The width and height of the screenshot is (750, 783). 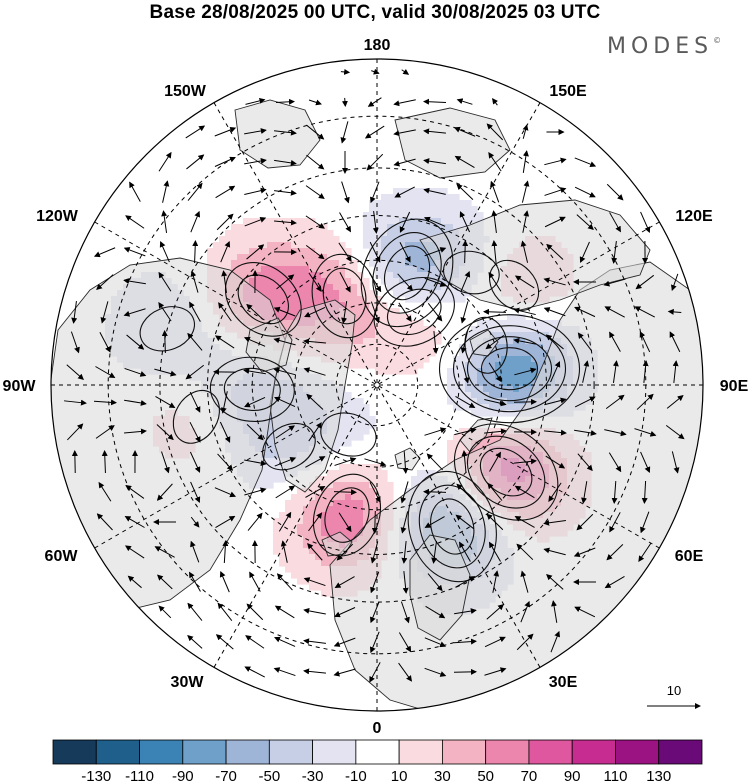 What do you see at coordinates (664, 46) in the screenshot?
I see `modes-logo: MODES©` at bounding box center [664, 46].